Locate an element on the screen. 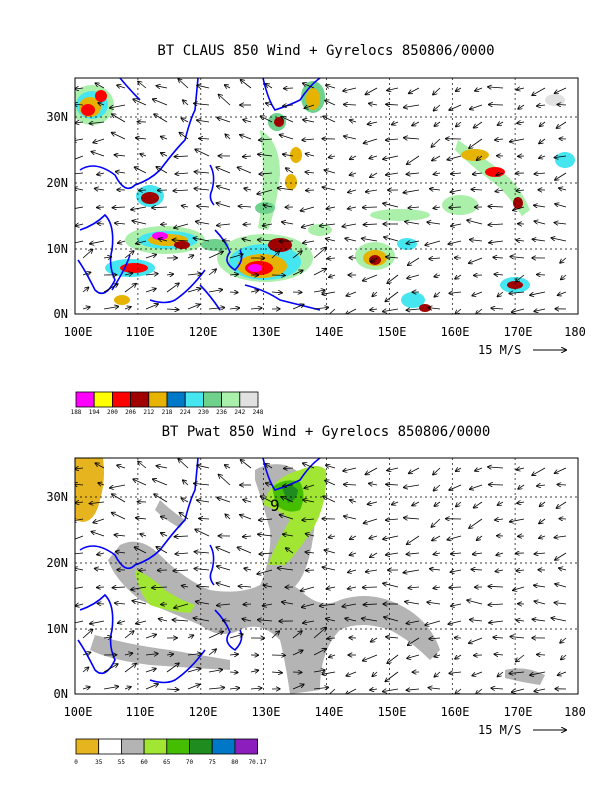 Image resolution: width=612 pixels, height=792 pixels. pwat-colorbar: 0 35 55 60 65 70 75 80 70.17 is located at coordinates (170, 752).